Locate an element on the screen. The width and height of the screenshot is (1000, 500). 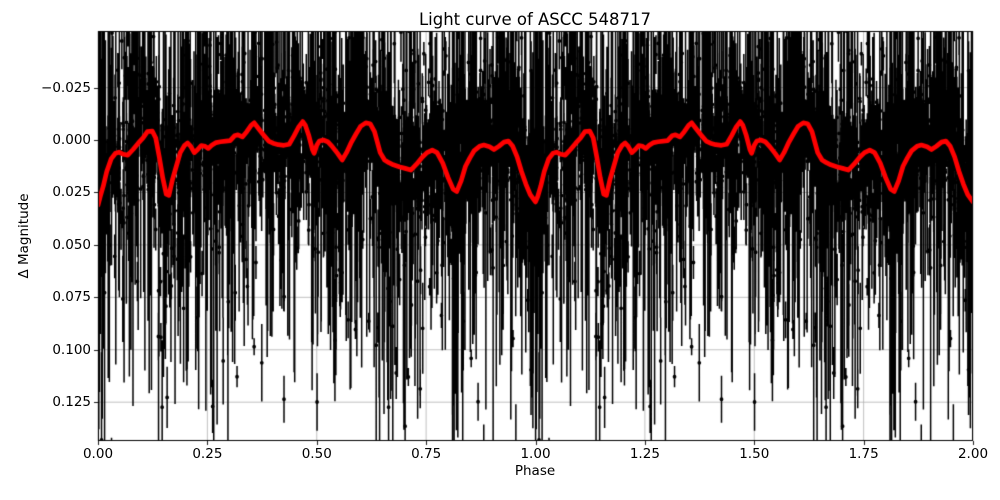
x-tick-label: 2.00 is located at coordinates (973, 454).